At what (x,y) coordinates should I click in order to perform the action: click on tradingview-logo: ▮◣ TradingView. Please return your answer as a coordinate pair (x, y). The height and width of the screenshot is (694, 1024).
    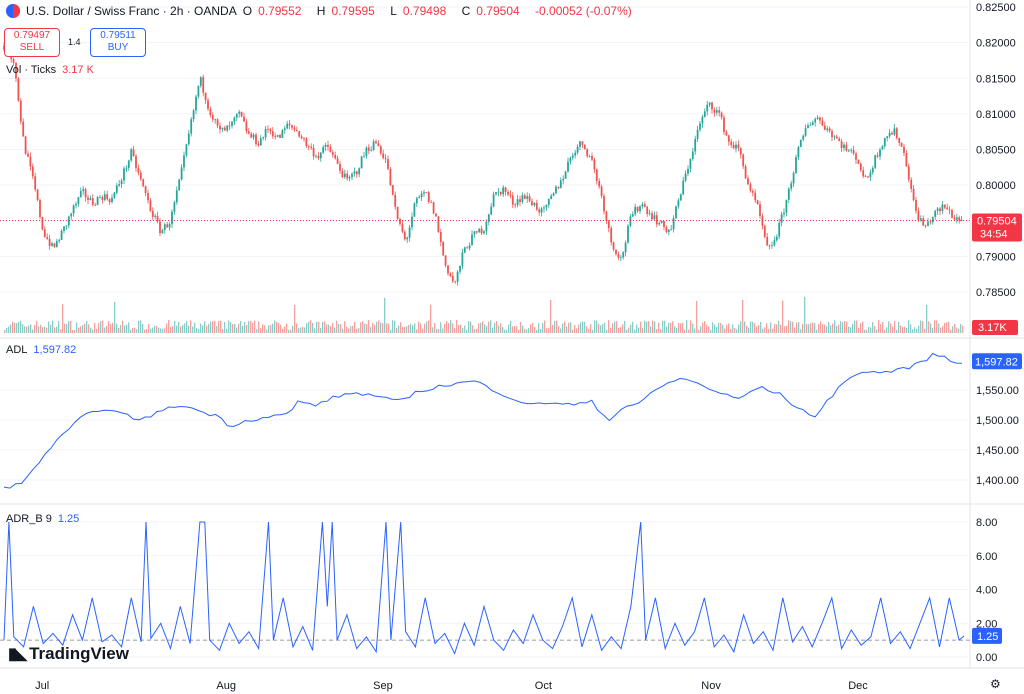
    Looking at the image, I should click on (68, 654).